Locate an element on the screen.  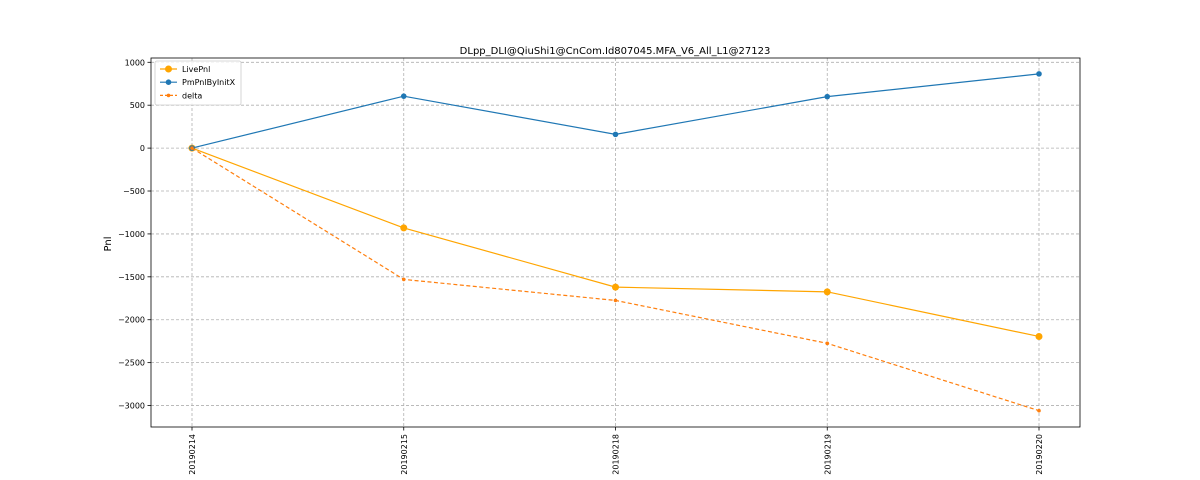
y-tick-label: −2500 is located at coordinates (131, 363).